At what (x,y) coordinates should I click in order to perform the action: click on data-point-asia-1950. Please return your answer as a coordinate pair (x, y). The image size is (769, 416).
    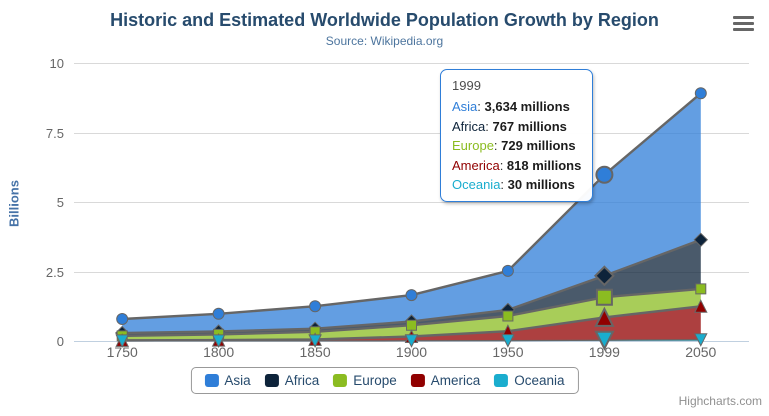
    Looking at the image, I should click on (507, 270).